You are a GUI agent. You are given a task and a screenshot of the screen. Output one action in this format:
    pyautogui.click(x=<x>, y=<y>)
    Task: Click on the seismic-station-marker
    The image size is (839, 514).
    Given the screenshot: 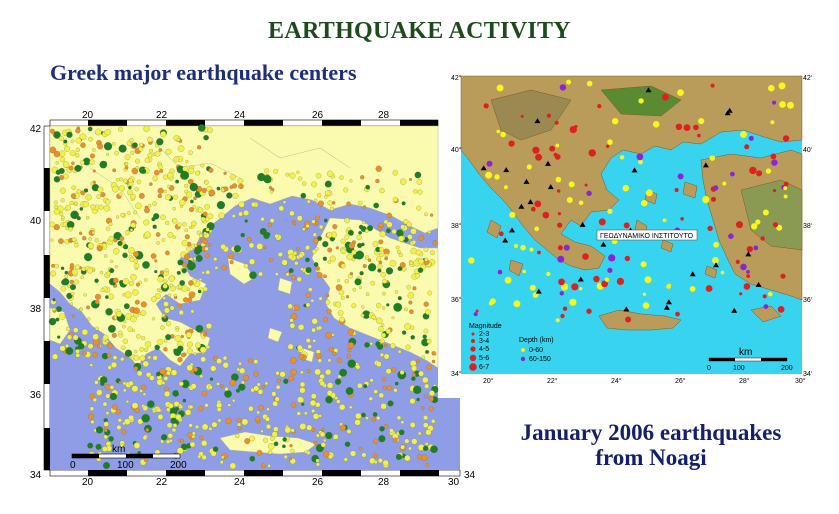 What is the action you would take?
    pyautogui.click(x=692, y=274)
    